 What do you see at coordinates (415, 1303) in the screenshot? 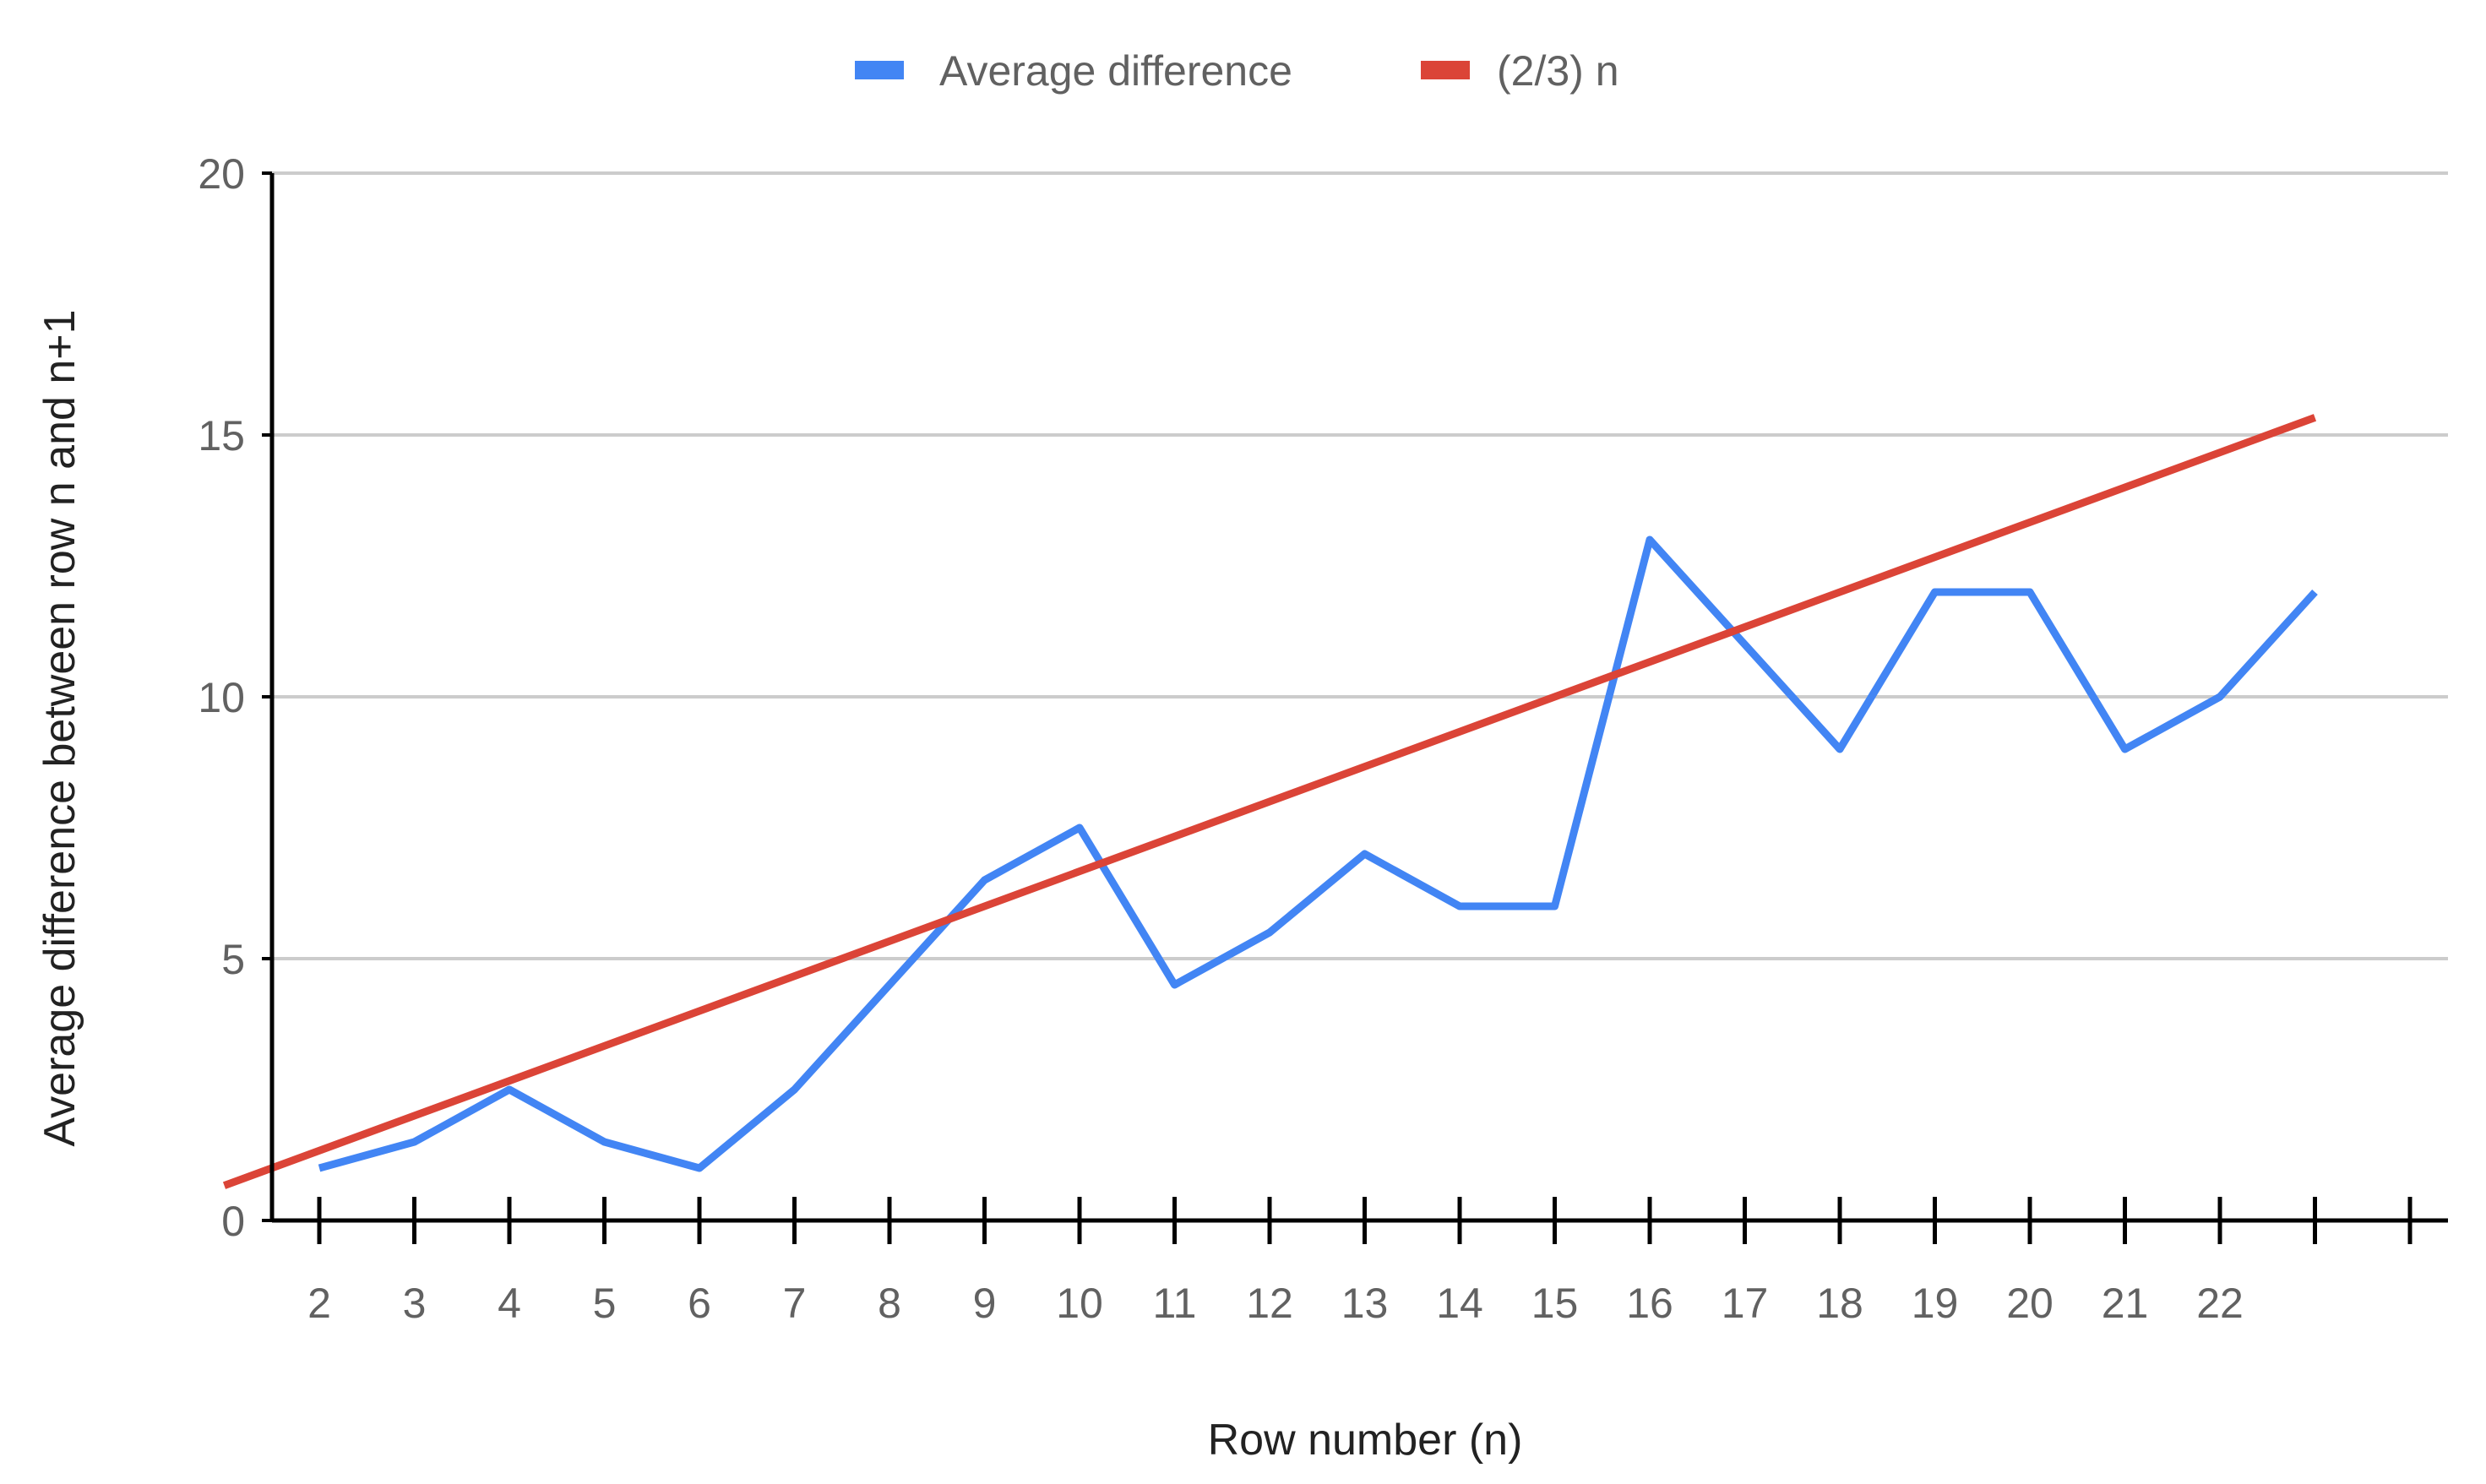
I see `x-tick-label: 3` at bounding box center [415, 1303].